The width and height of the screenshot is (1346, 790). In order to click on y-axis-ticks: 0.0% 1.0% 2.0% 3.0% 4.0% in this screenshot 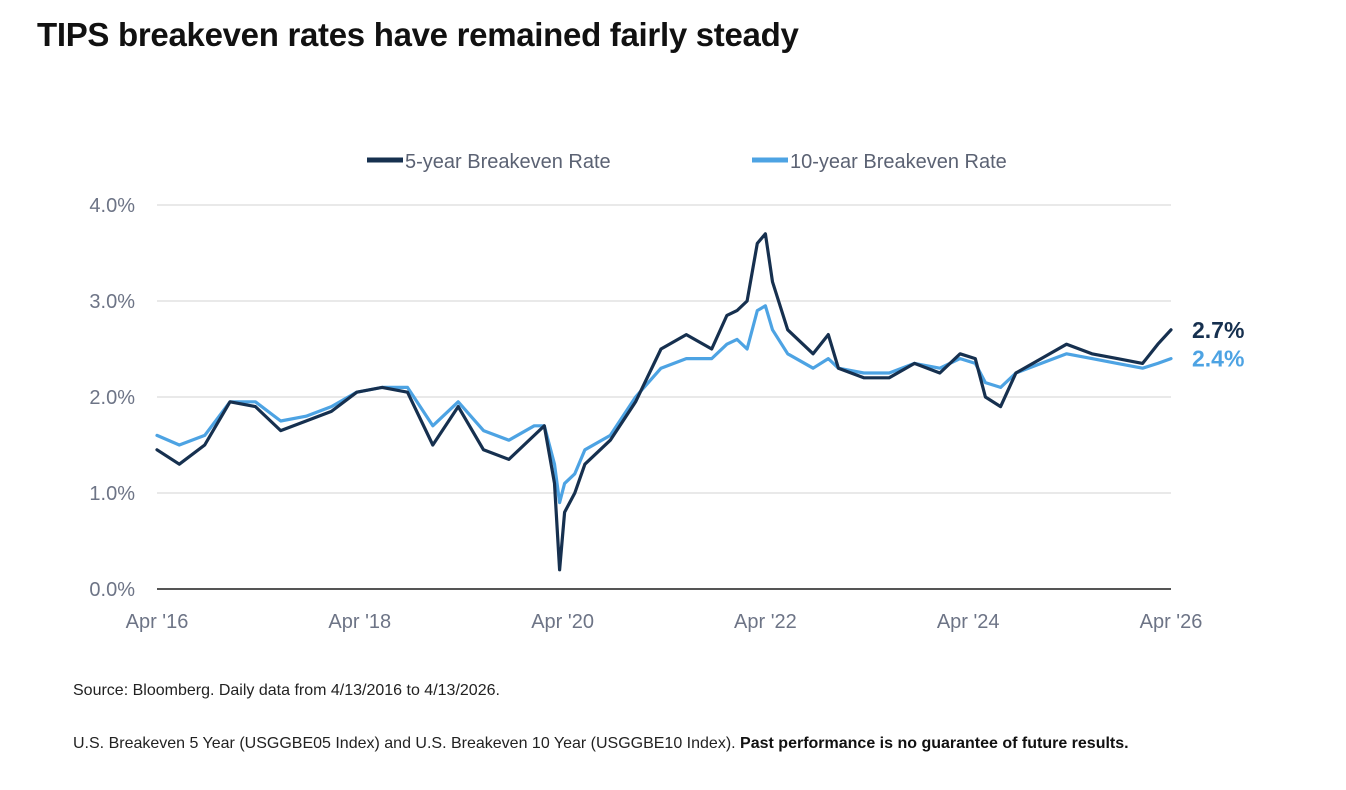, I will do `click(112, 398)`.